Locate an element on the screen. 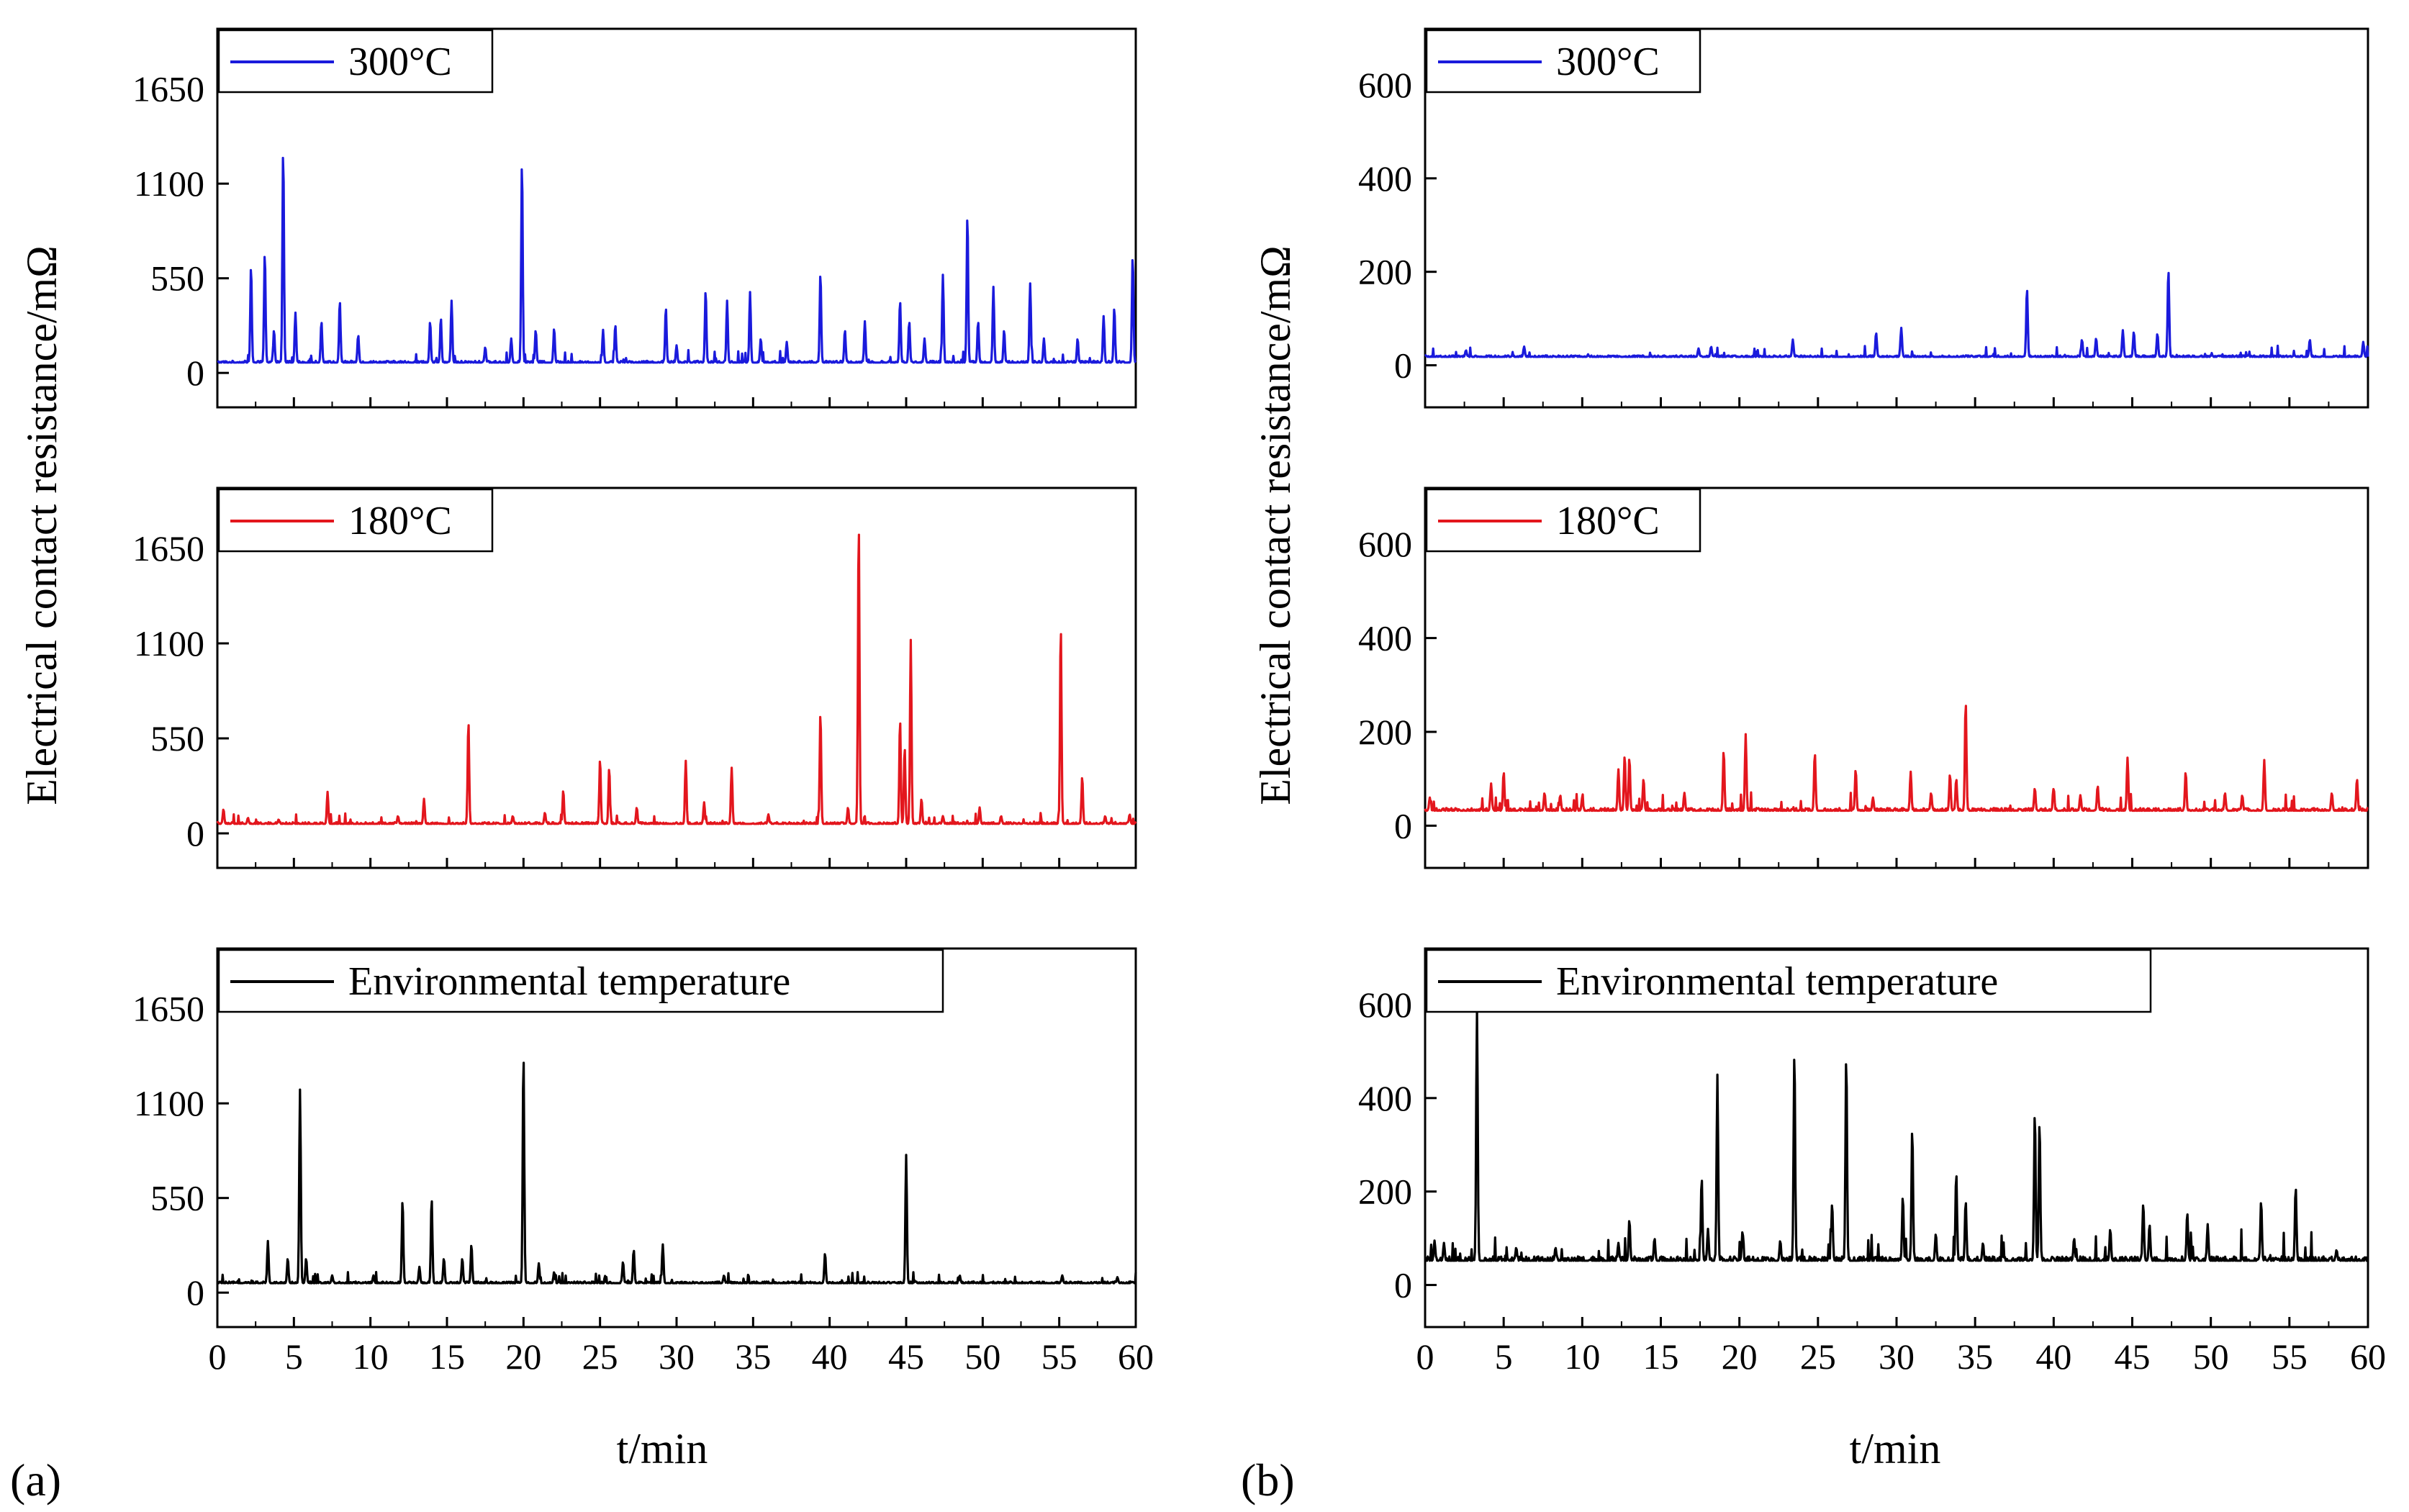 The height and width of the screenshot is (1512, 2409). x-axis-title-a: t/min is located at coordinates (662, 1449).